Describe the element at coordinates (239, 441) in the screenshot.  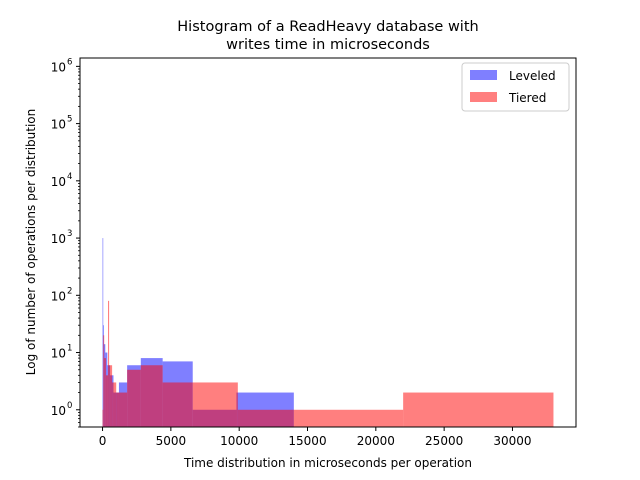
I see `x-tick-label-2: 10000` at that location.